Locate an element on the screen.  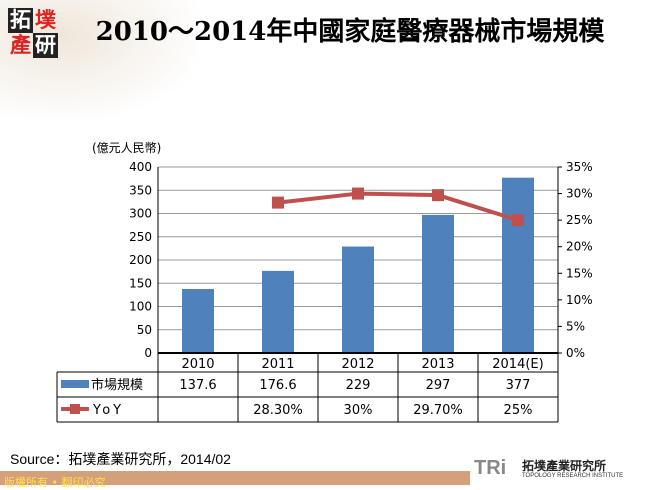
logo-char: 拓 is located at coordinates (20, 20).